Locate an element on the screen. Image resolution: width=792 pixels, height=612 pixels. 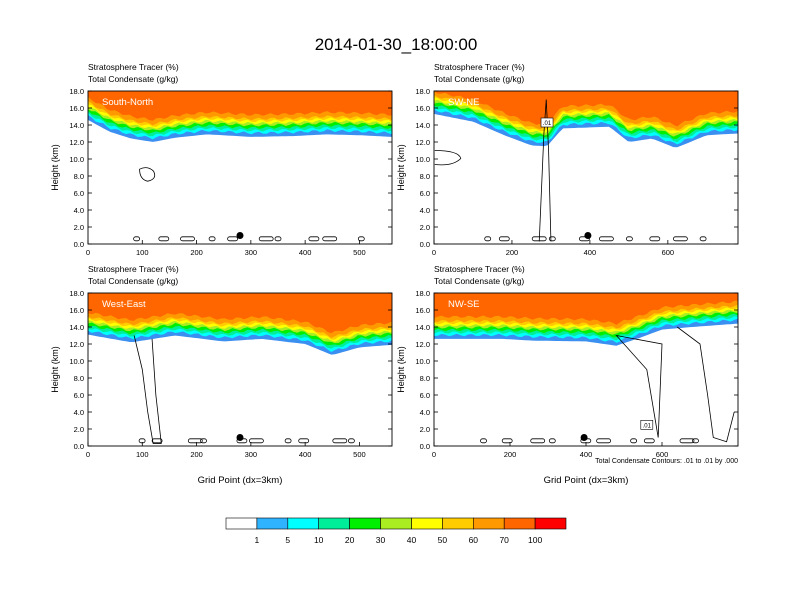
y-axis-label: Height (km) is located at coordinates (55, 369).